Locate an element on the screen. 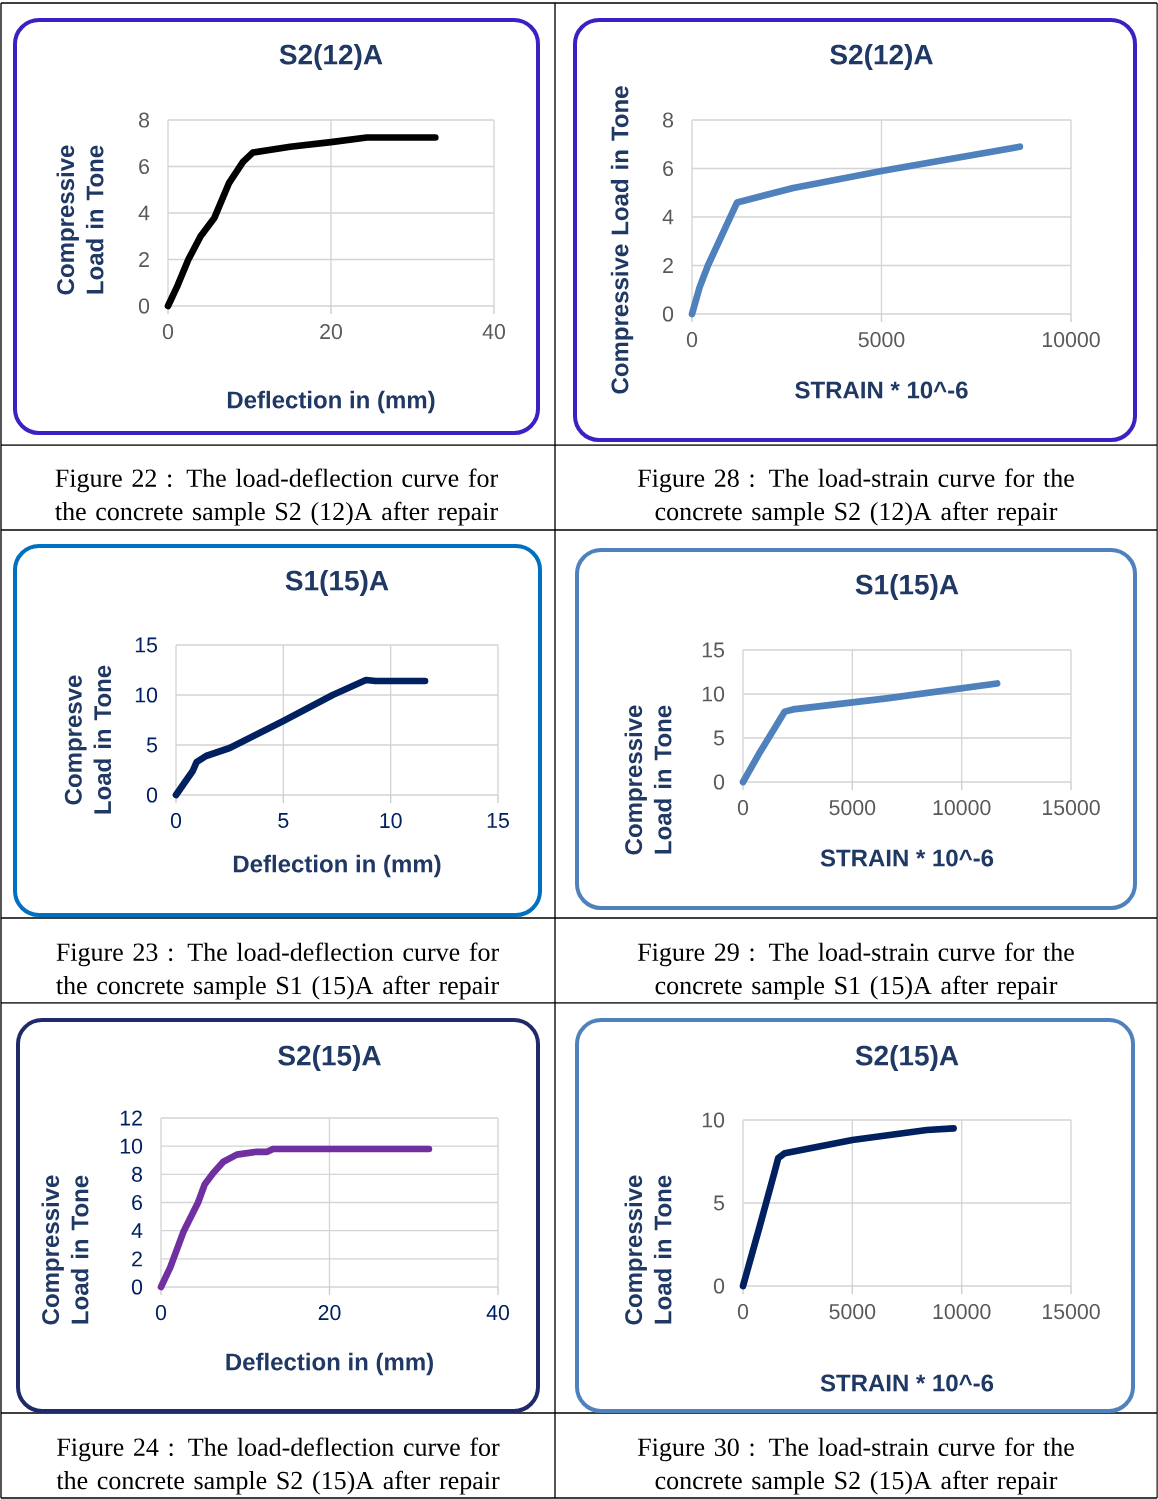 The height and width of the screenshot is (1499, 1158). caption: Figure 23 : The load-deflection curve for the concrete sample S1 (15)A after repair is located at coordinates (277, 971).